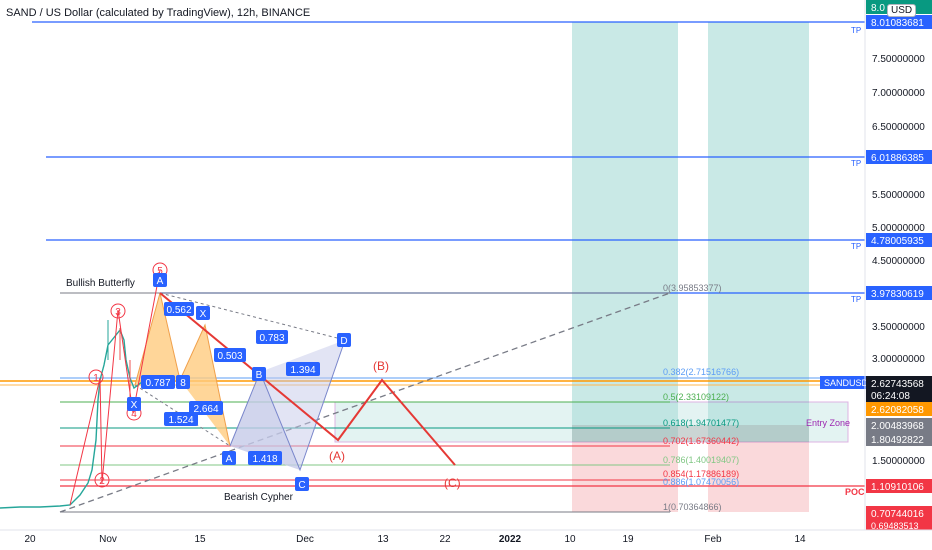 This screenshot has width=932, height=550. Describe the element at coordinates (383, 539) in the screenshot. I see `time-label: 13` at that location.